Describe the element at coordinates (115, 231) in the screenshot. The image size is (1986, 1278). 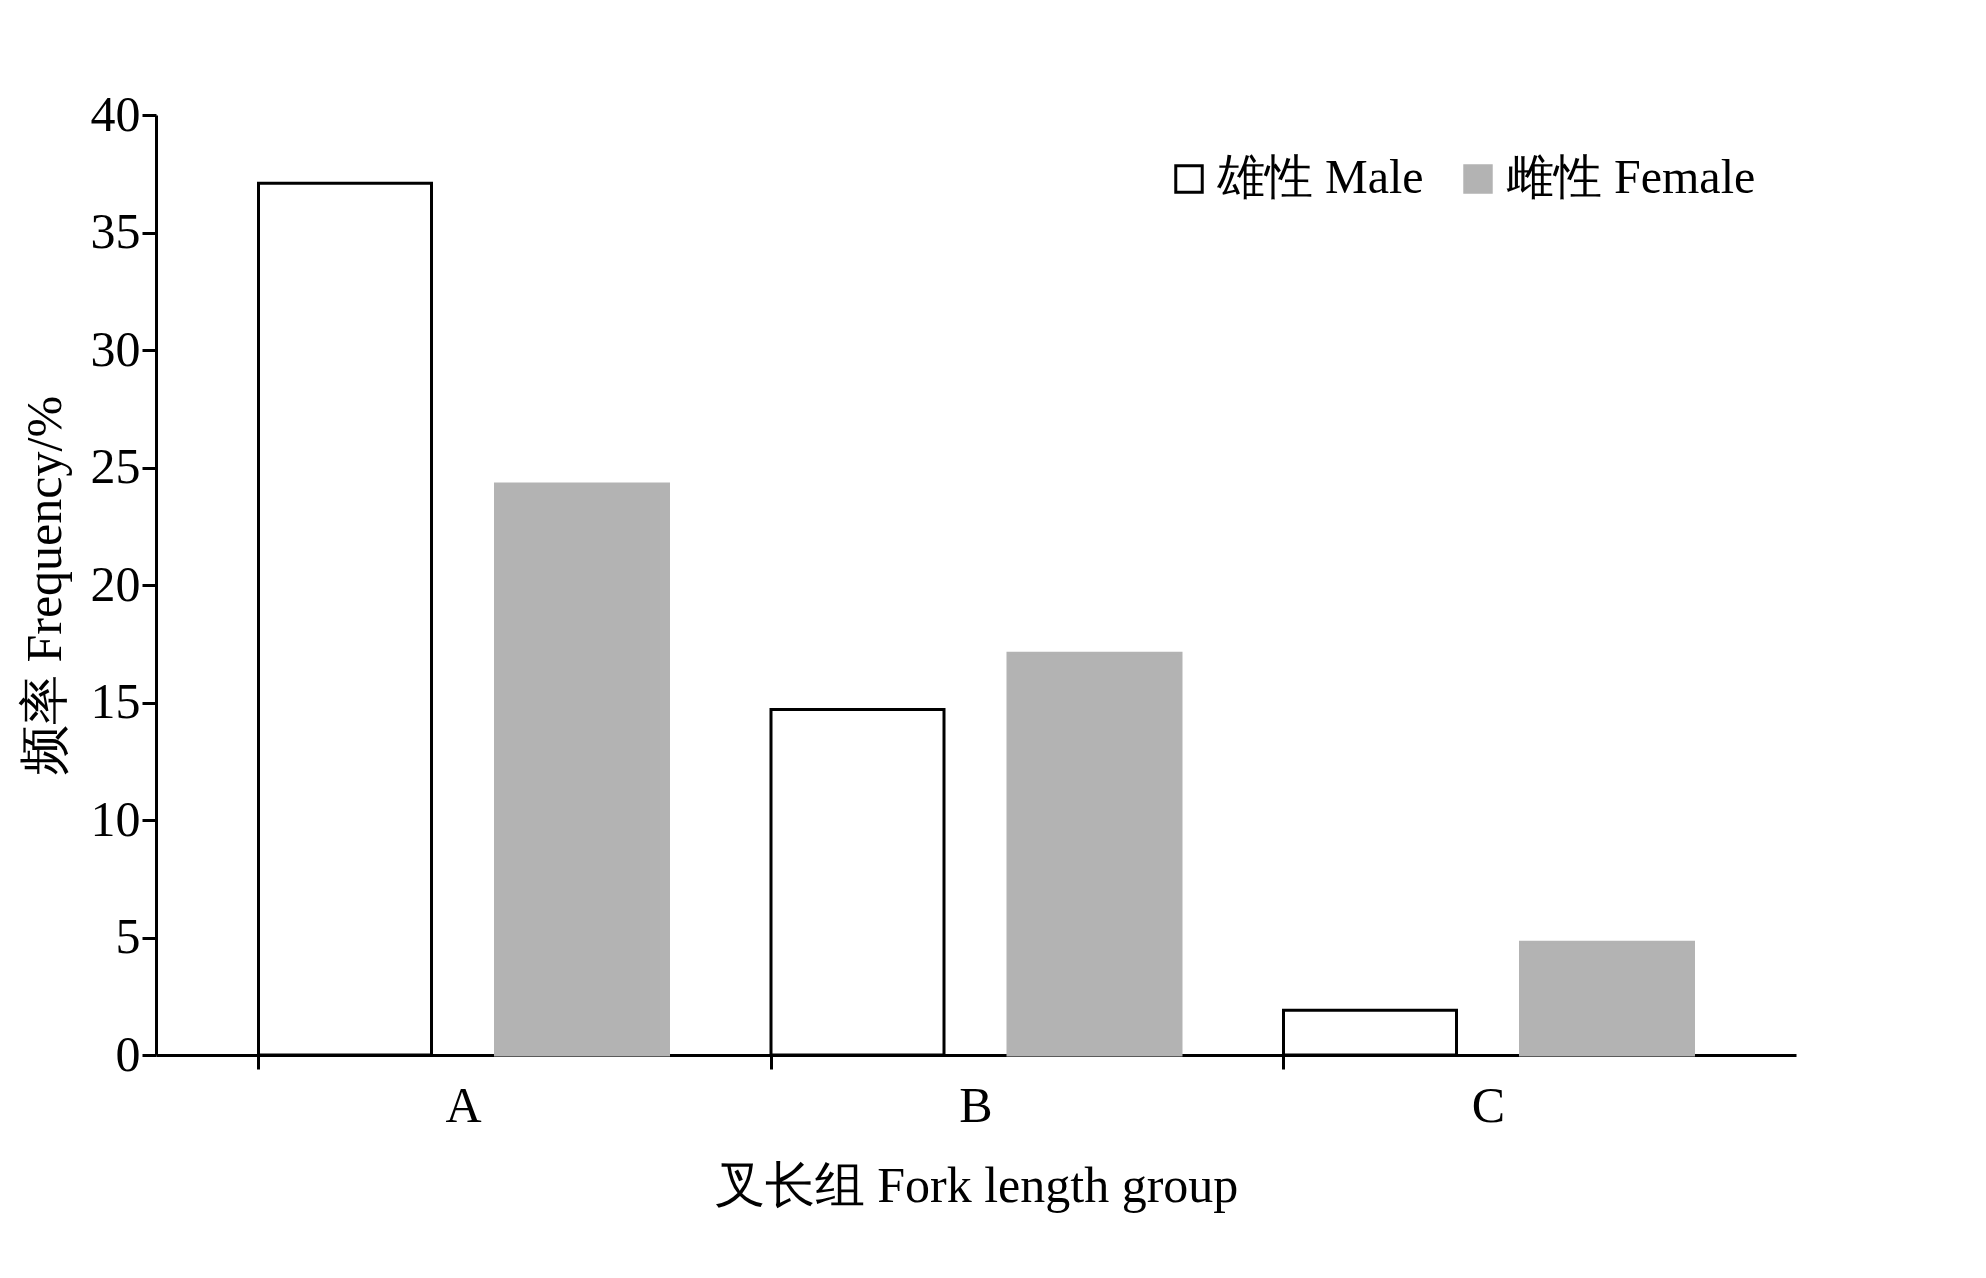
I see `y-tick-label: 35` at that location.